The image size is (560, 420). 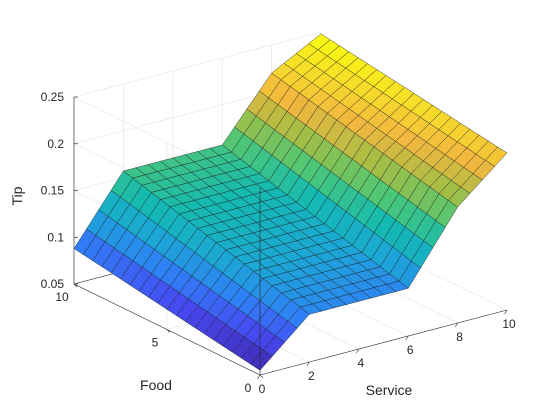 I want to click on x-tick-label: 0, so click(x=262, y=389).